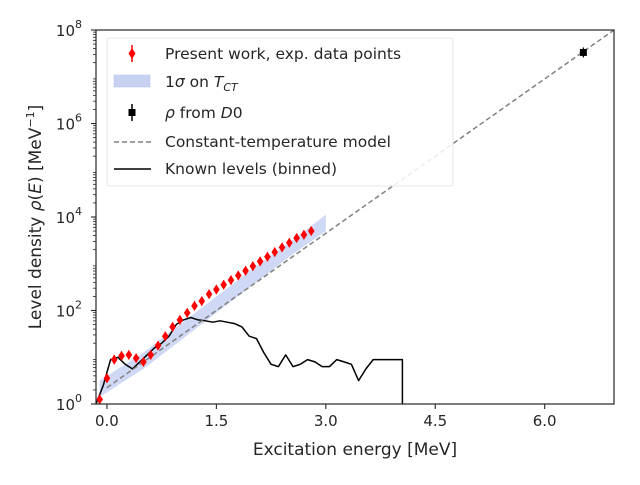 The width and height of the screenshot is (640, 485). What do you see at coordinates (78, 398) in the screenshot?
I see `y-tick-exponent: 0` at bounding box center [78, 398].